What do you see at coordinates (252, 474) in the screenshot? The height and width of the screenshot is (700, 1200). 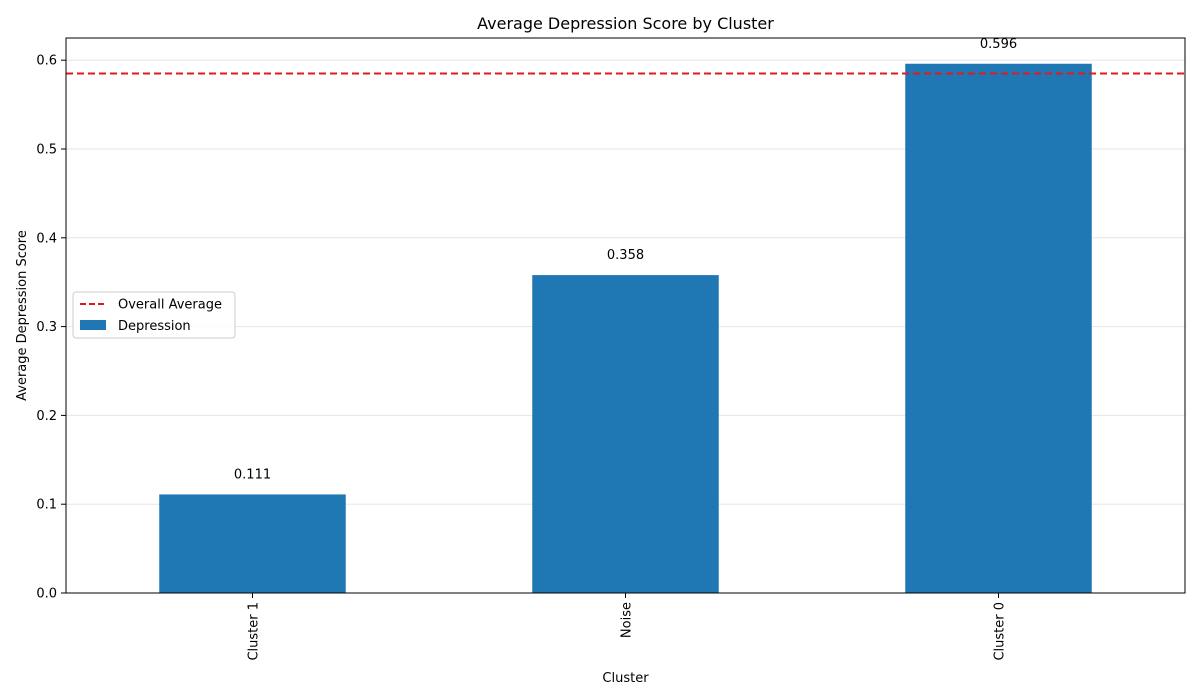 I see `data-label: 0.111` at bounding box center [252, 474].